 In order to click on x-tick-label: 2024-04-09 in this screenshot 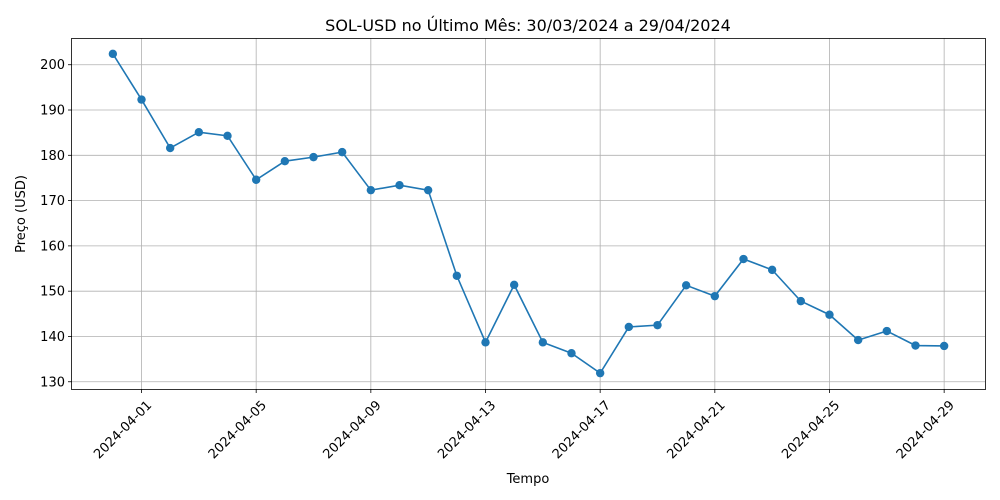, I will do `click(353, 430)`.